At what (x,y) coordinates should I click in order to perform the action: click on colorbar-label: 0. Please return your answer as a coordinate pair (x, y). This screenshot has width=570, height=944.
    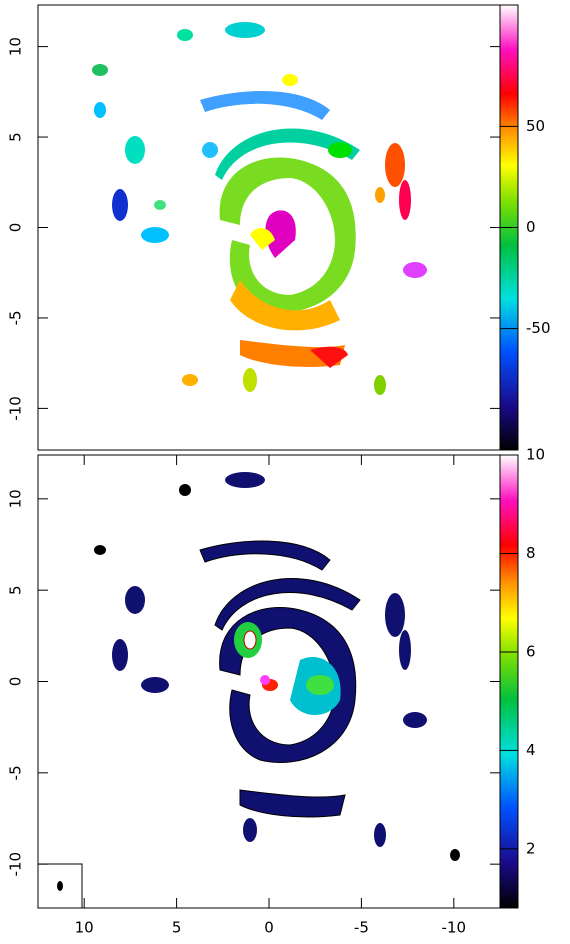
    Looking at the image, I should click on (531, 227).